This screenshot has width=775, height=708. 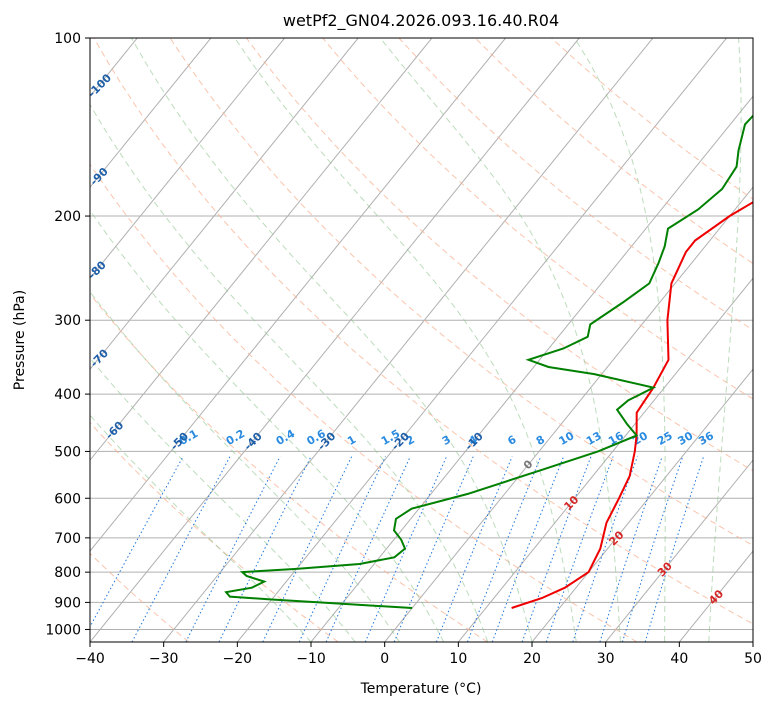 I want to click on mixing-ratio-label: 1, so click(x=351, y=440).